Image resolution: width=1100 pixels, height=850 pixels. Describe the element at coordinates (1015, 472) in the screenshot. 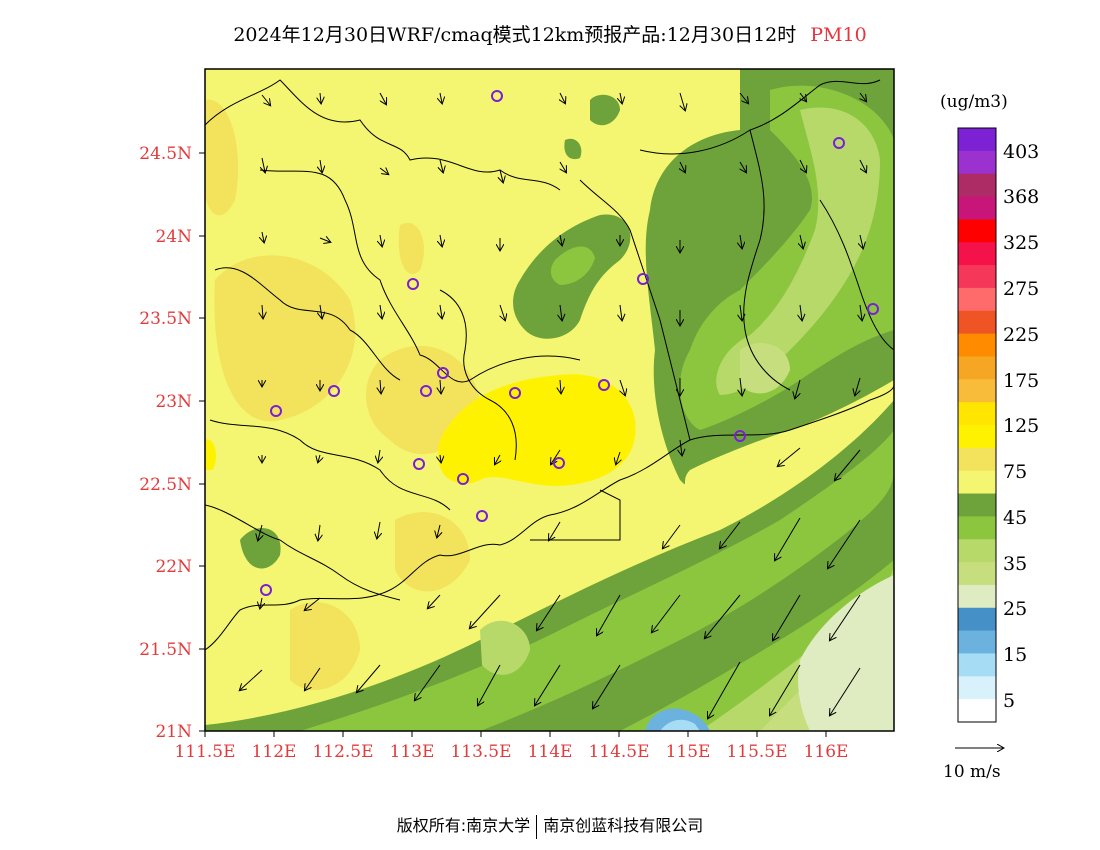

I see `legend-label: 75` at that location.